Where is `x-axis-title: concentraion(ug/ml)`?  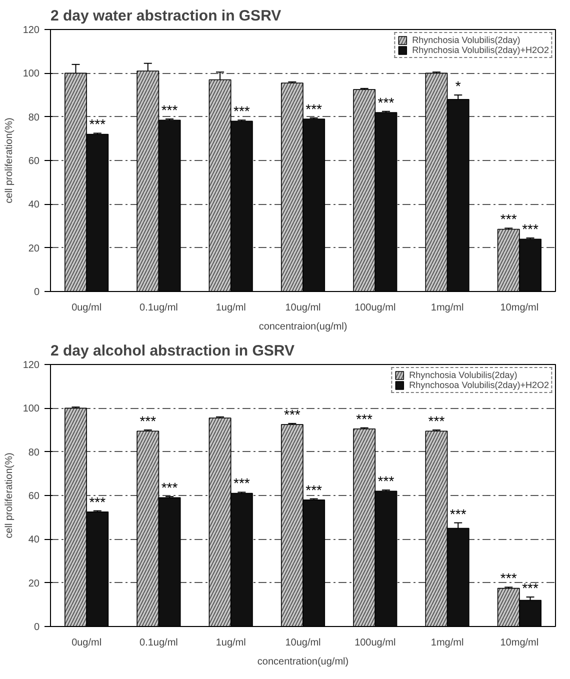
x-axis-title: concentraion(ug/ml) is located at coordinates (303, 327).